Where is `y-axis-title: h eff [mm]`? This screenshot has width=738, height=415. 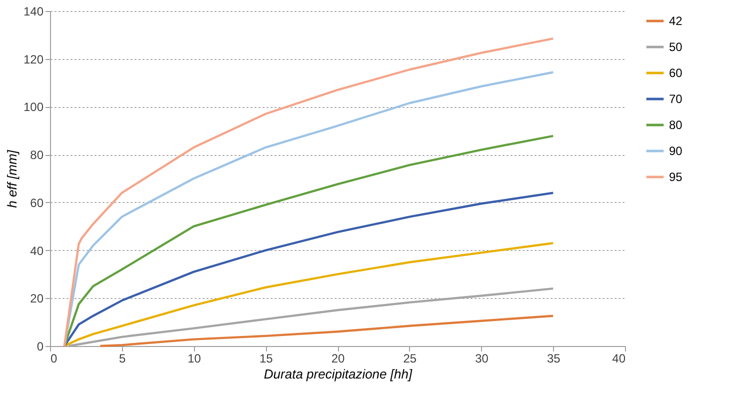 y-axis-title: h eff [mm] is located at coordinates (12, 179).